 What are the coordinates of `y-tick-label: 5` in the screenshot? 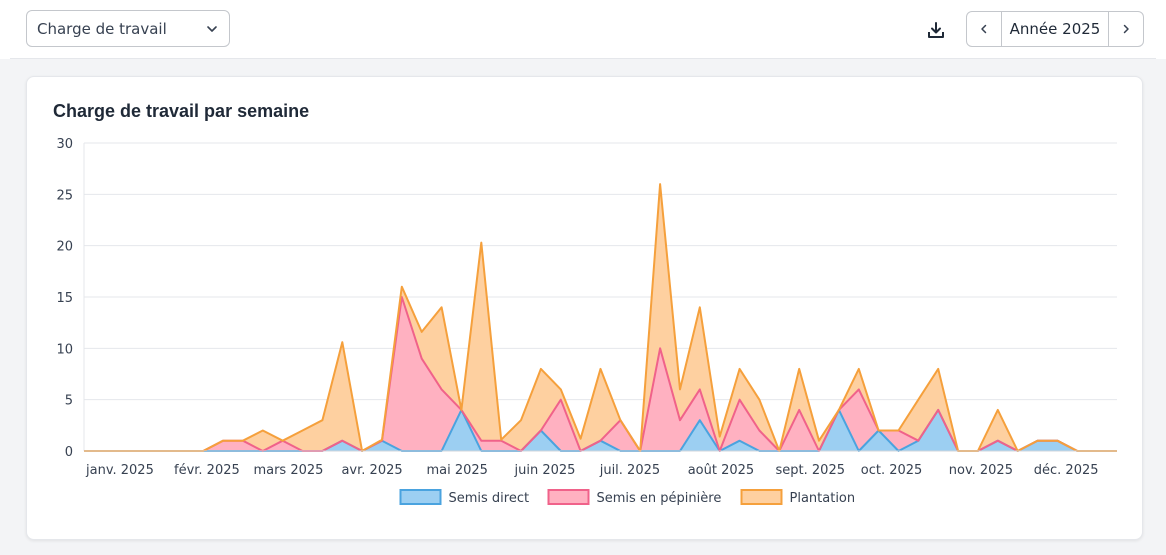 It's located at (69, 401).